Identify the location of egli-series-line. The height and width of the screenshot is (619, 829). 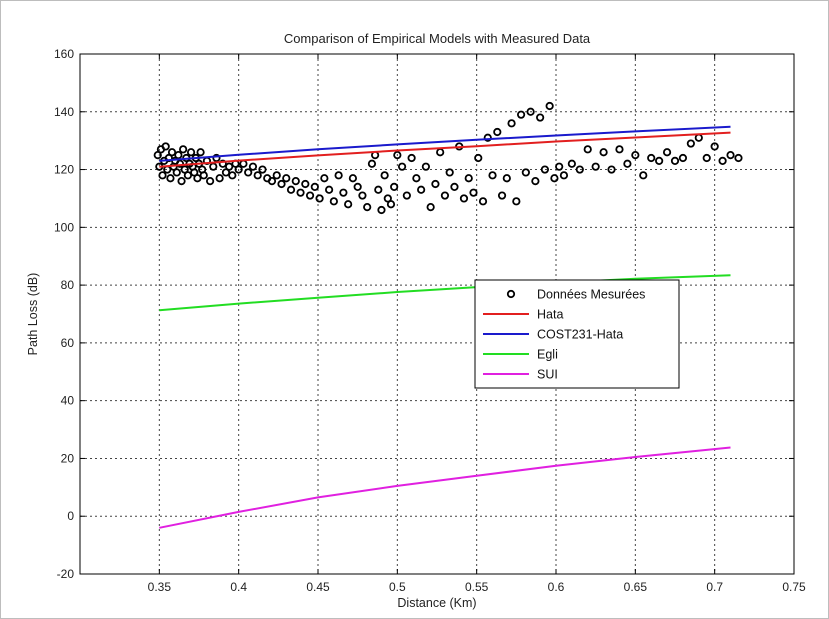
(445, 293).